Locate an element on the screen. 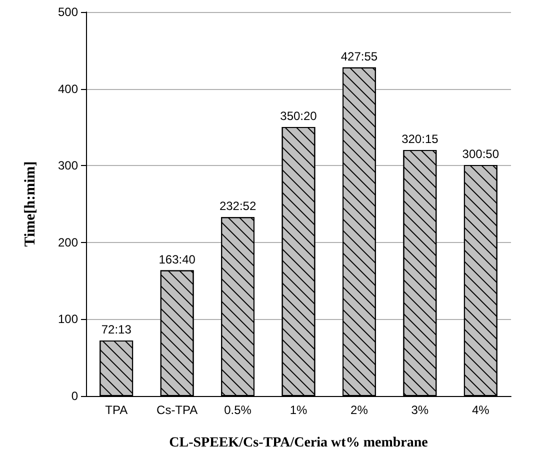  x-tick-label: TPA is located at coordinates (116, 410).